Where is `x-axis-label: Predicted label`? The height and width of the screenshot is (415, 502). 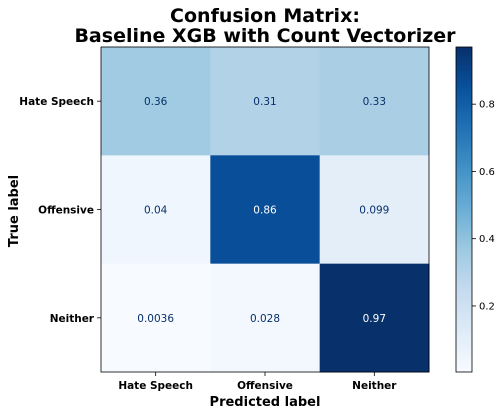 x-axis-label: Predicted label is located at coordinates (265, 402).